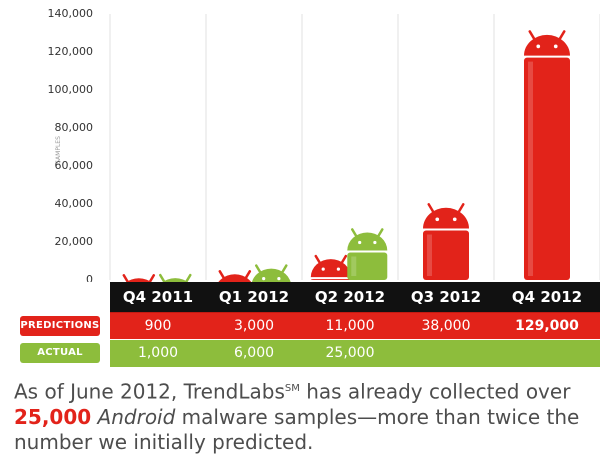 This screenshot has width=600, height=476. I want to click on predictions-label: PREDICTIONS, so click(60, 326).